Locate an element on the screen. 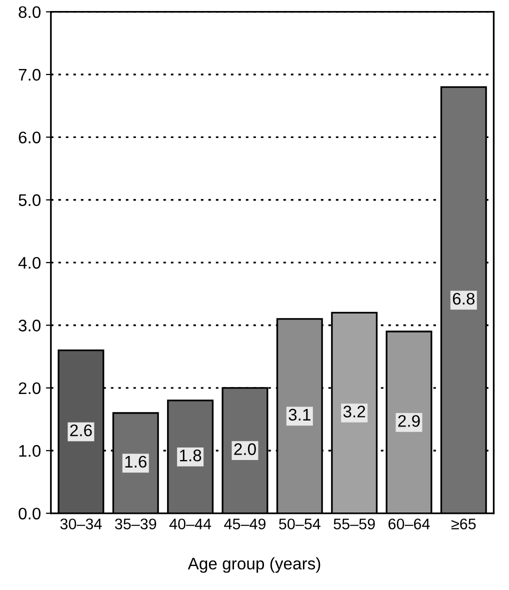 This screenshot has height=590, width=509. y-tick-label: 3.0 is located at coordinates (29, 326).